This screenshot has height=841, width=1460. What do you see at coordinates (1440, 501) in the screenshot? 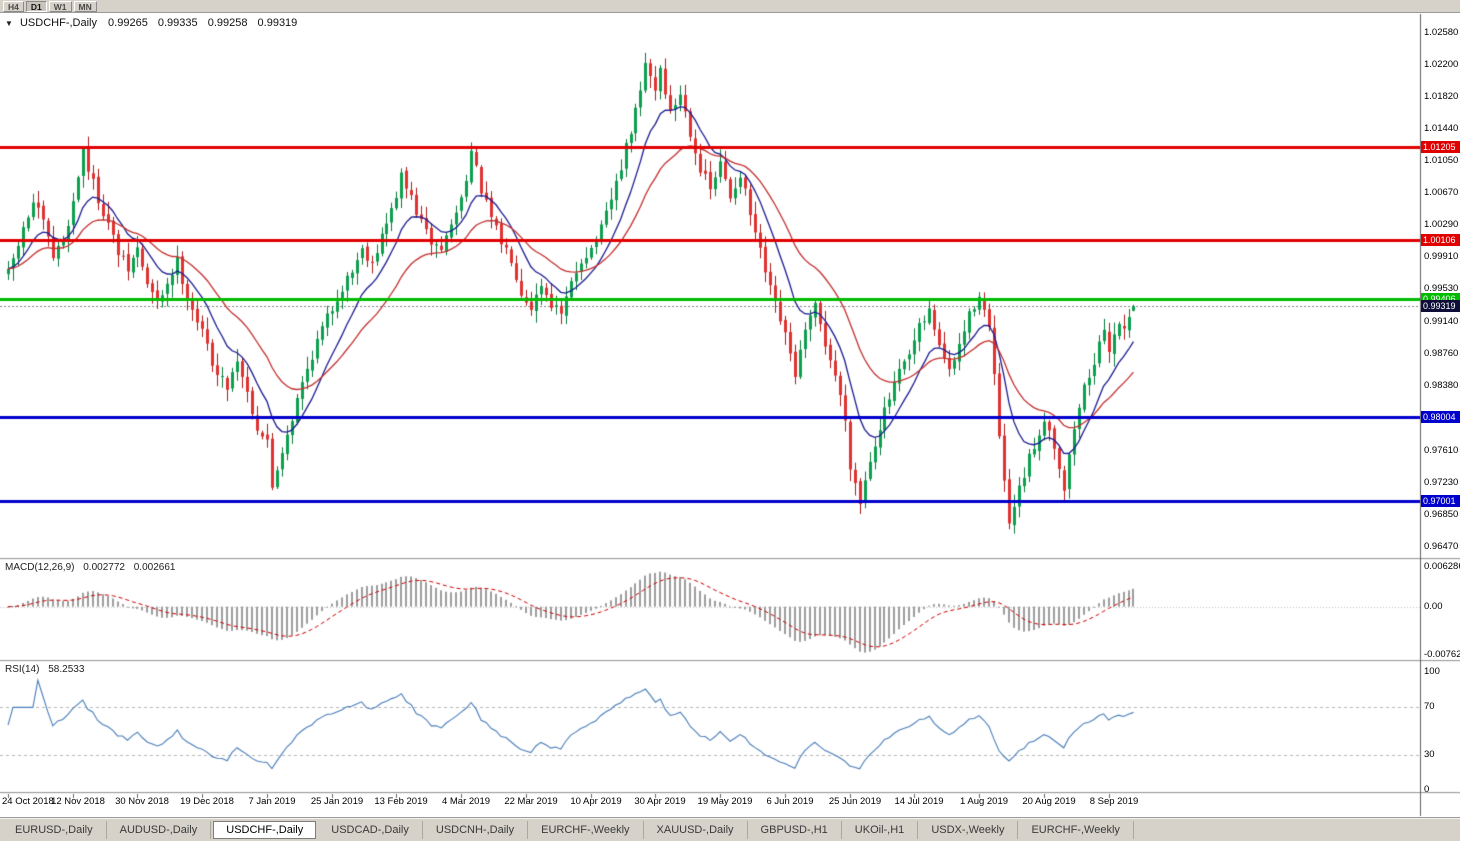
I see `level-price-badge: 0.97001` at bounding box center [1440, 501].